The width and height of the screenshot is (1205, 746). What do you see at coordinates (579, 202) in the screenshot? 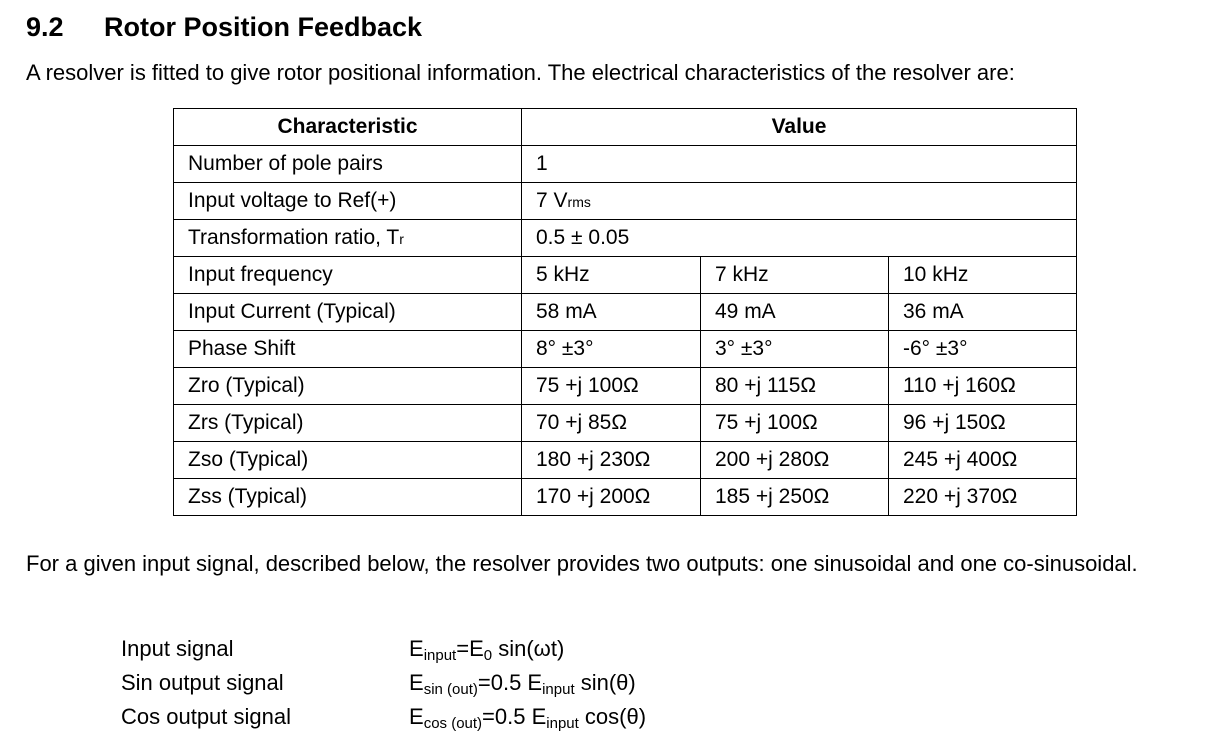
I see `value-subscript: rms` at bounding box center [579, 202].